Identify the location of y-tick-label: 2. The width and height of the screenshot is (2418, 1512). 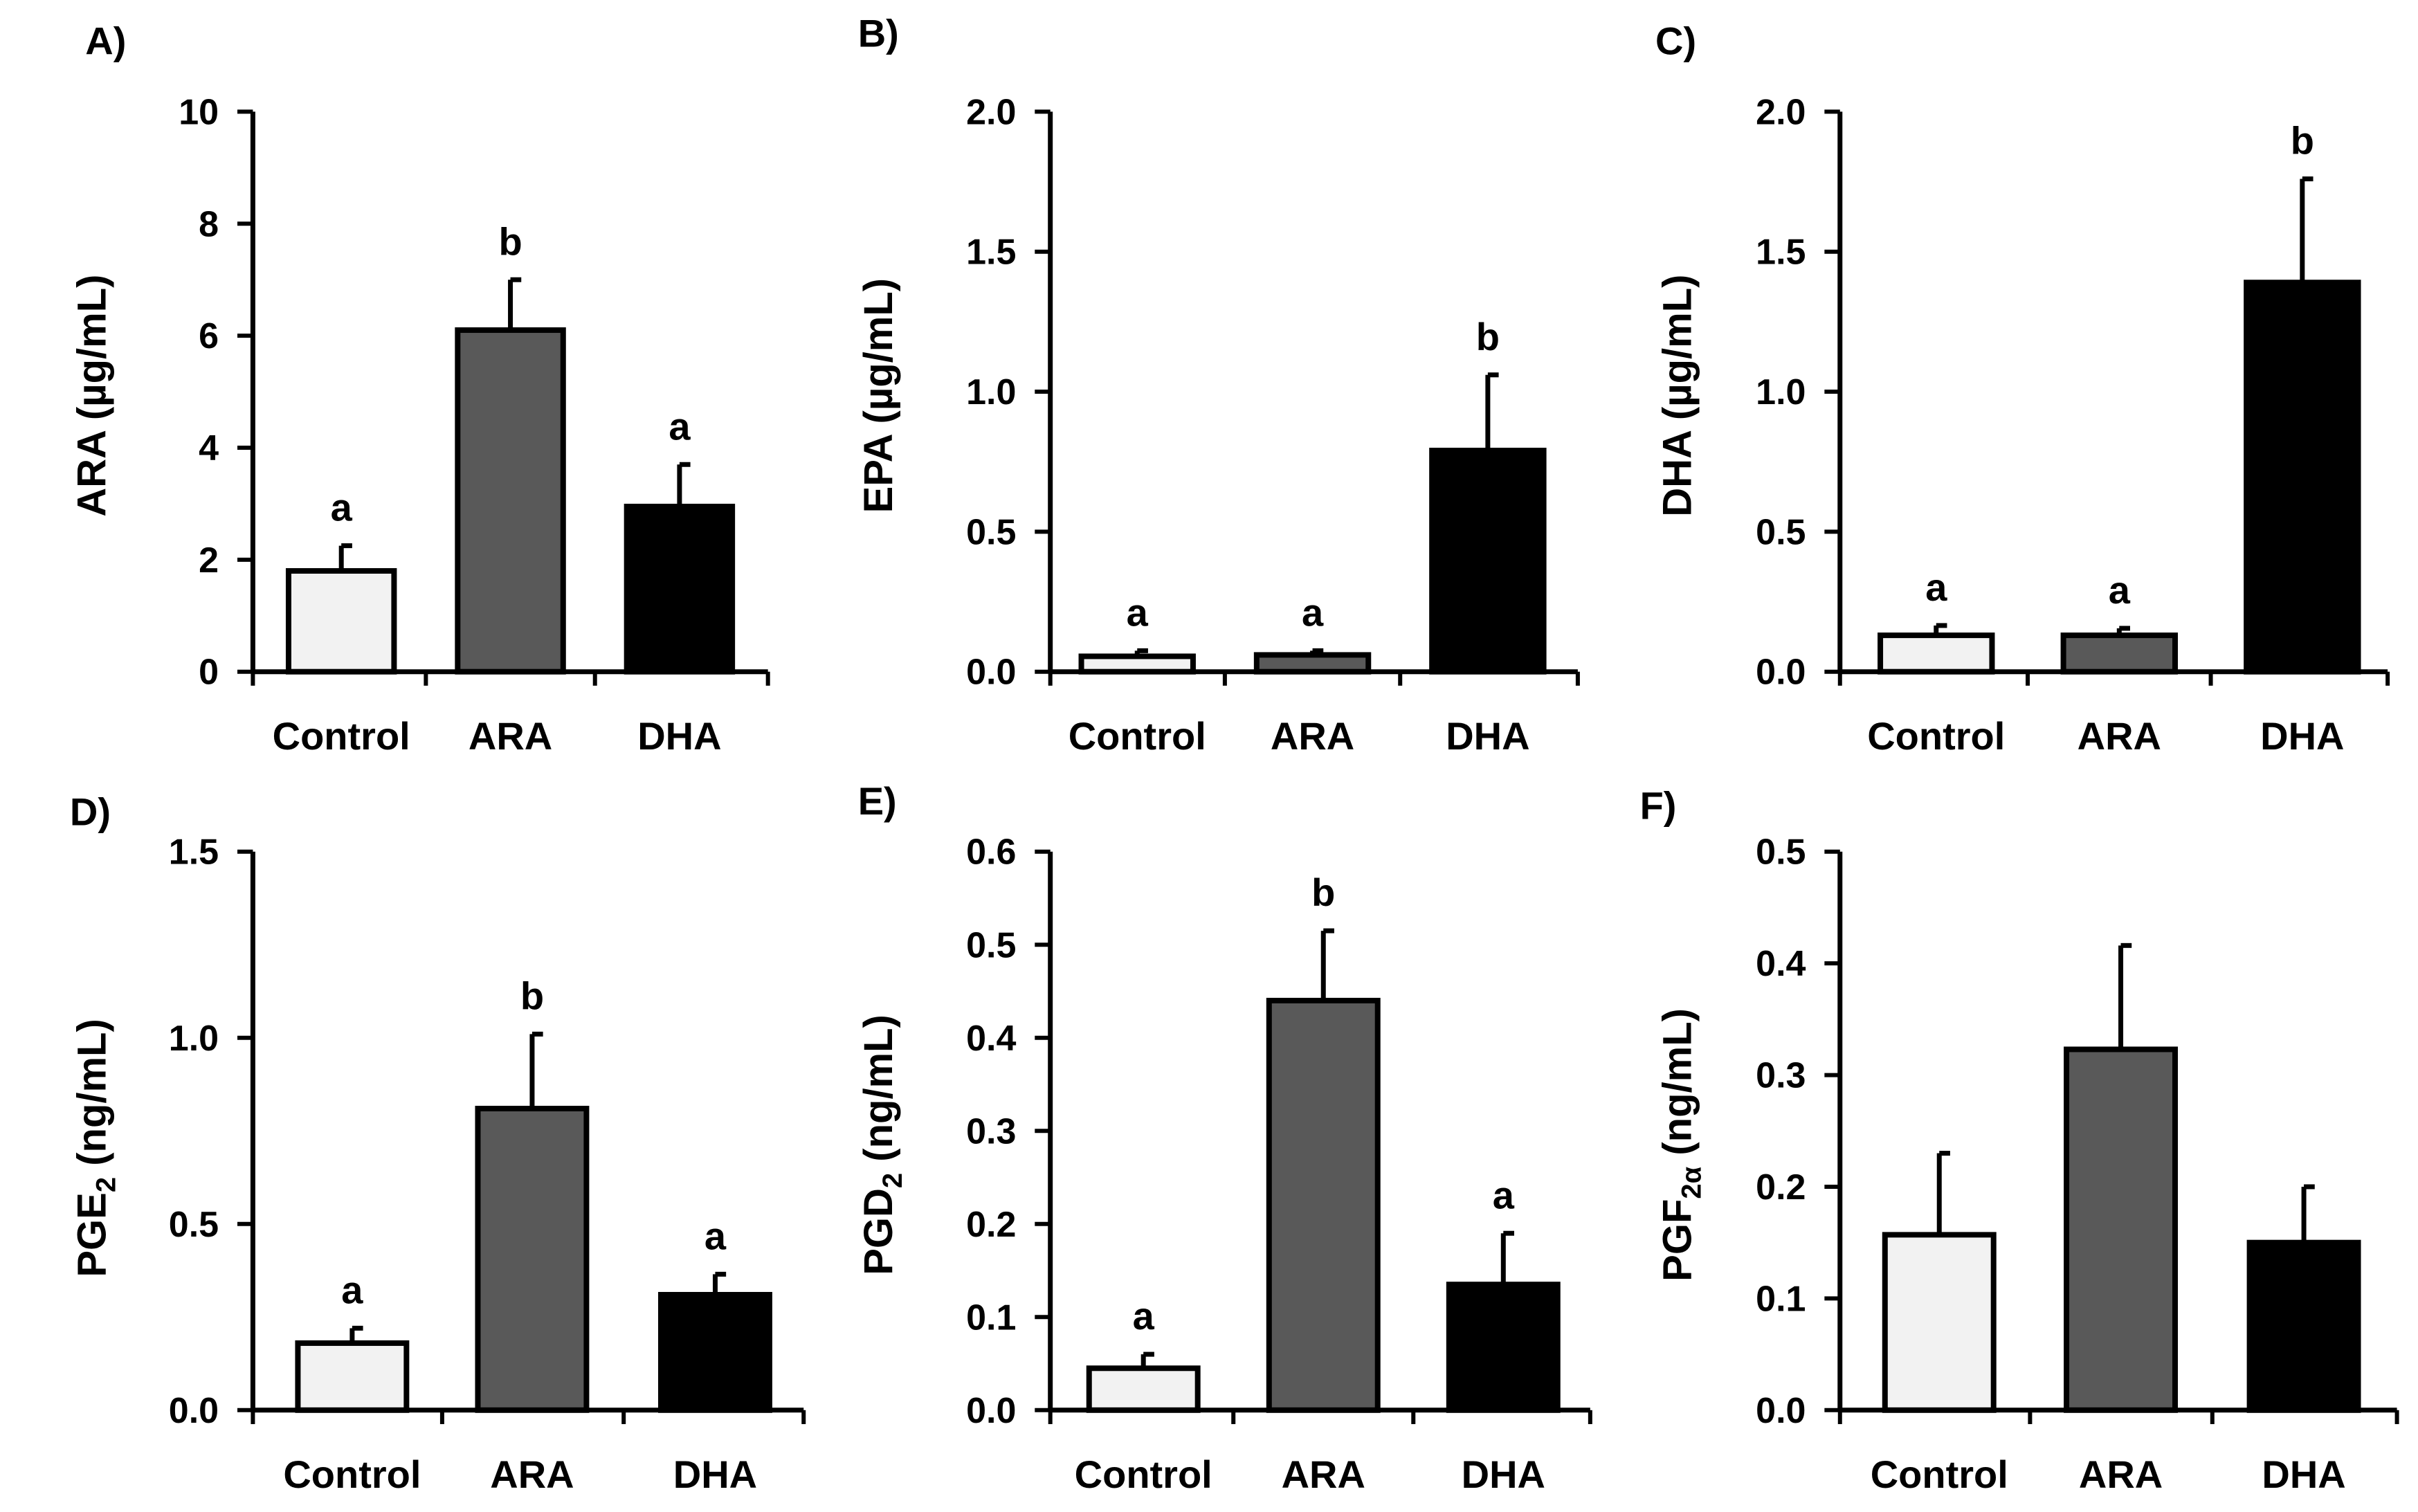
(209, 560).